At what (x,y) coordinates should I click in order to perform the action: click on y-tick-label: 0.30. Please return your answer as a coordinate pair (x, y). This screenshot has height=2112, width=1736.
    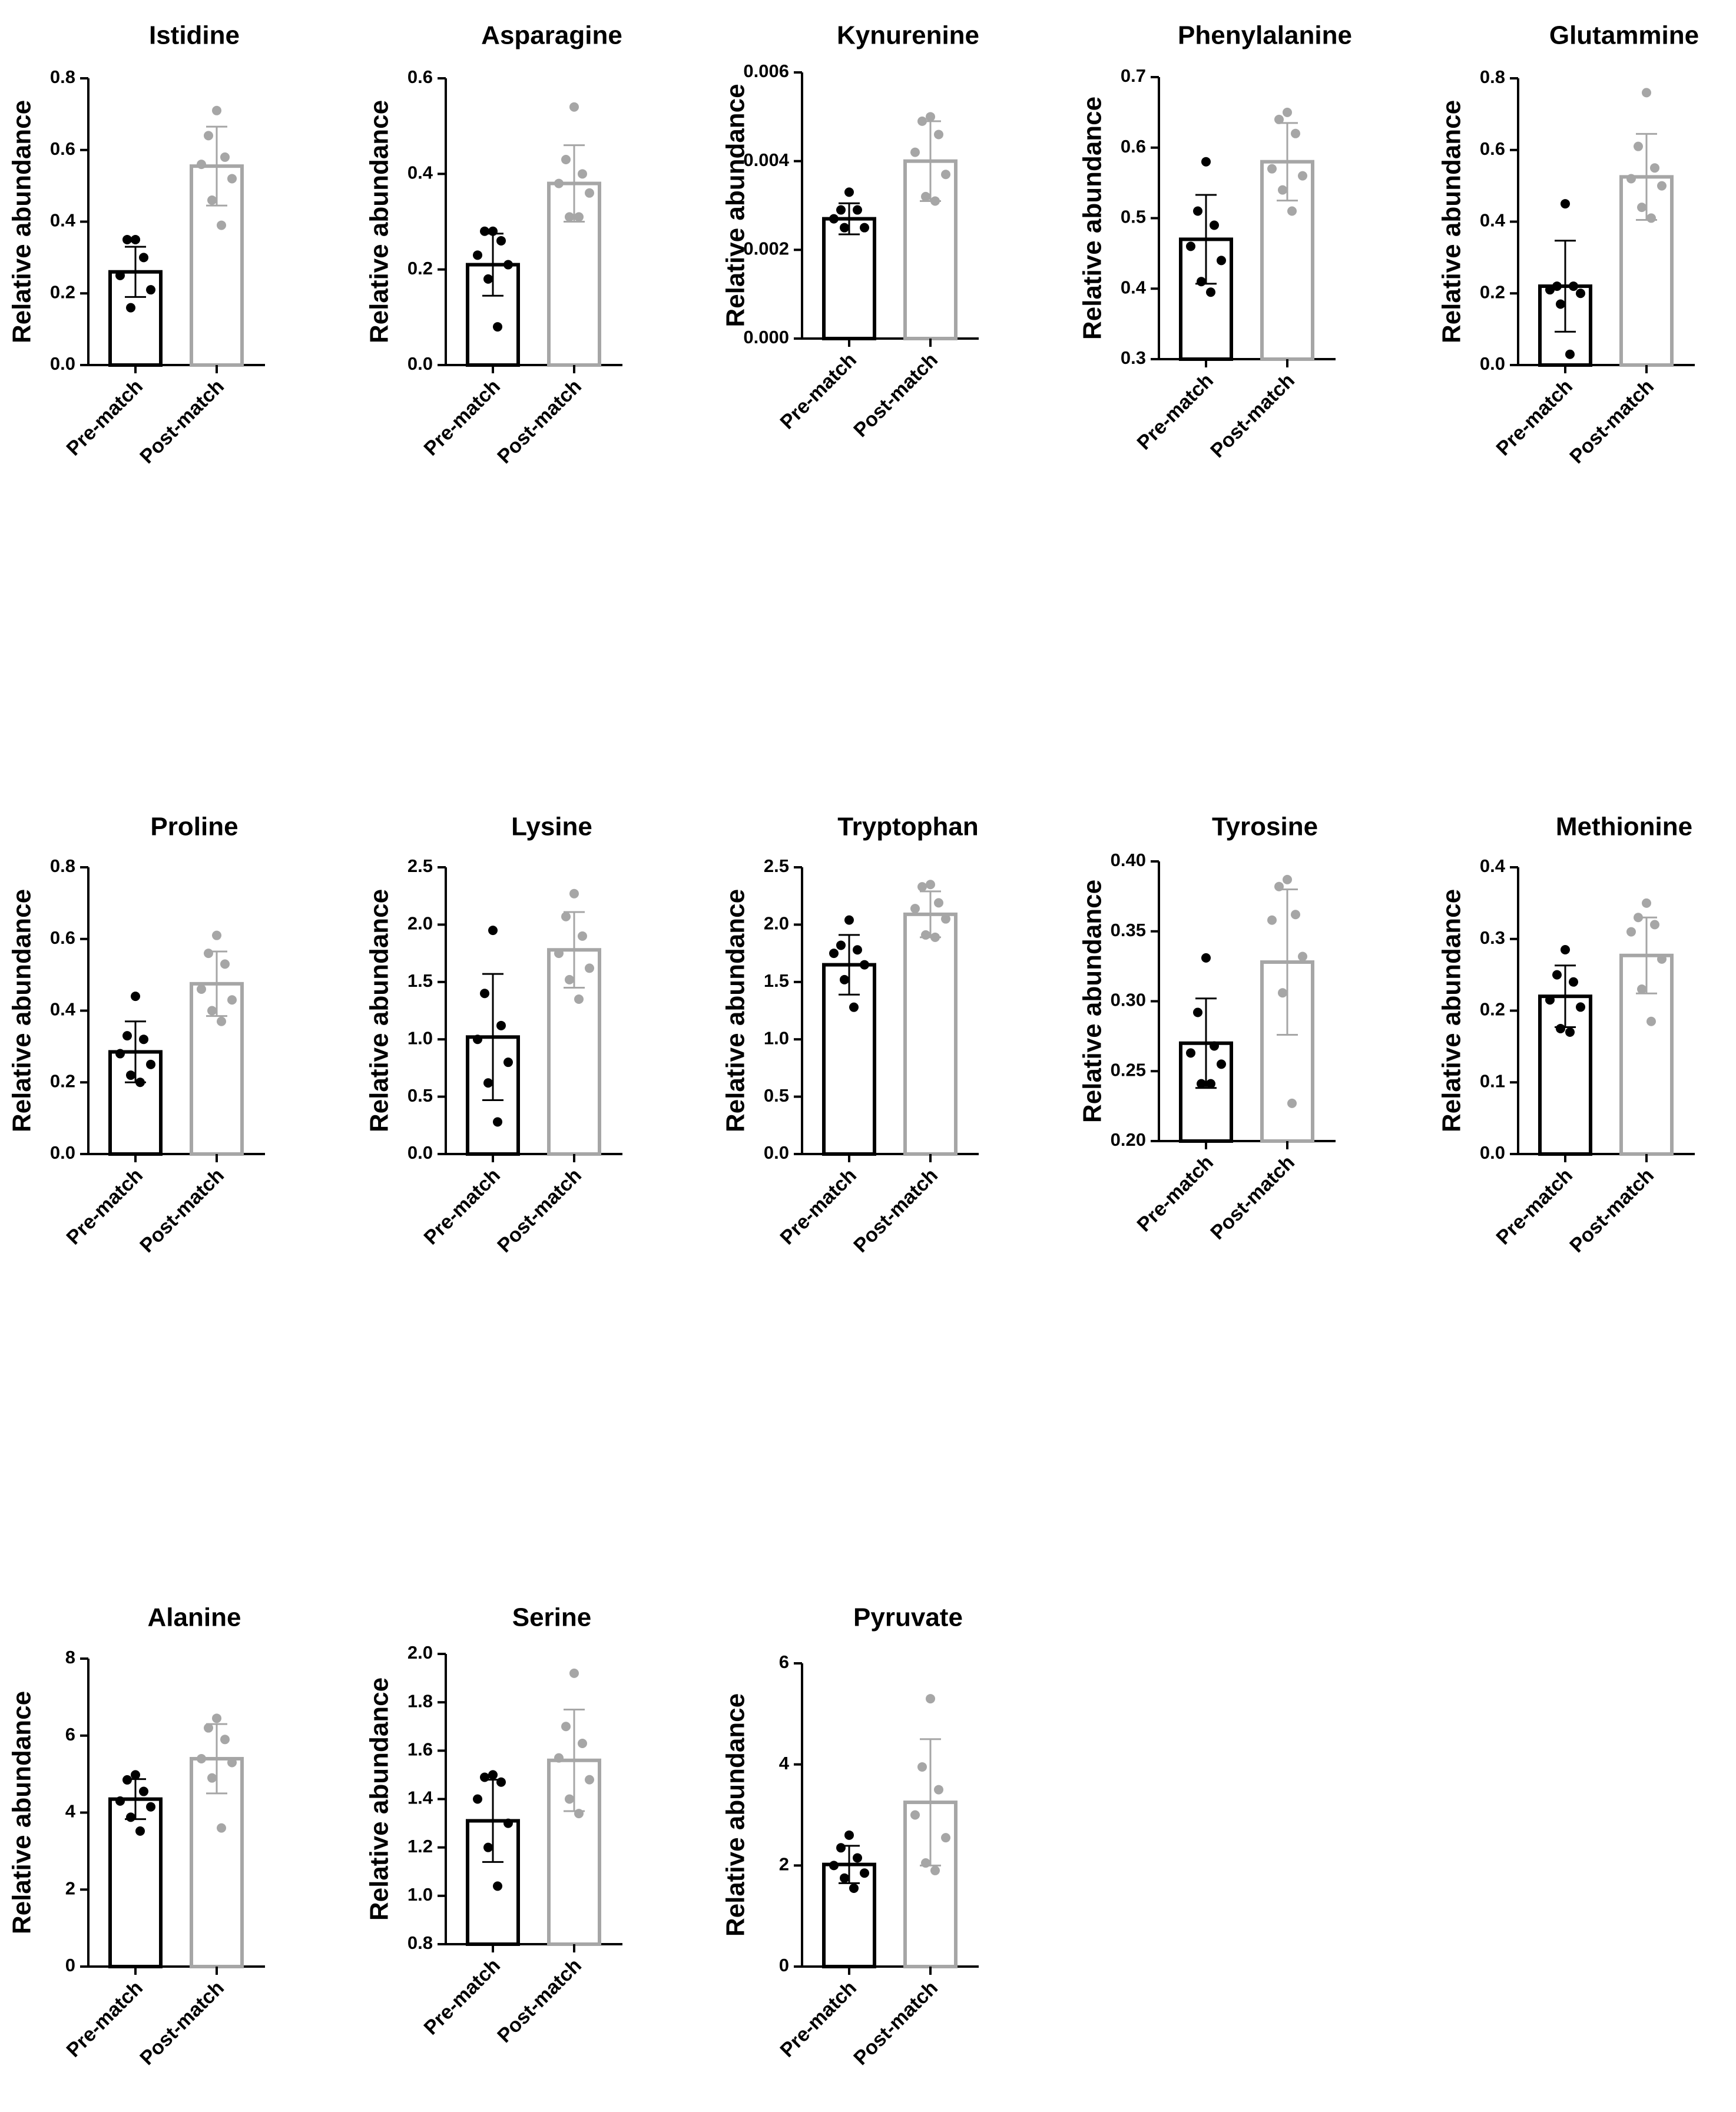
    Looking at the image, I should click on (1128, 1000).